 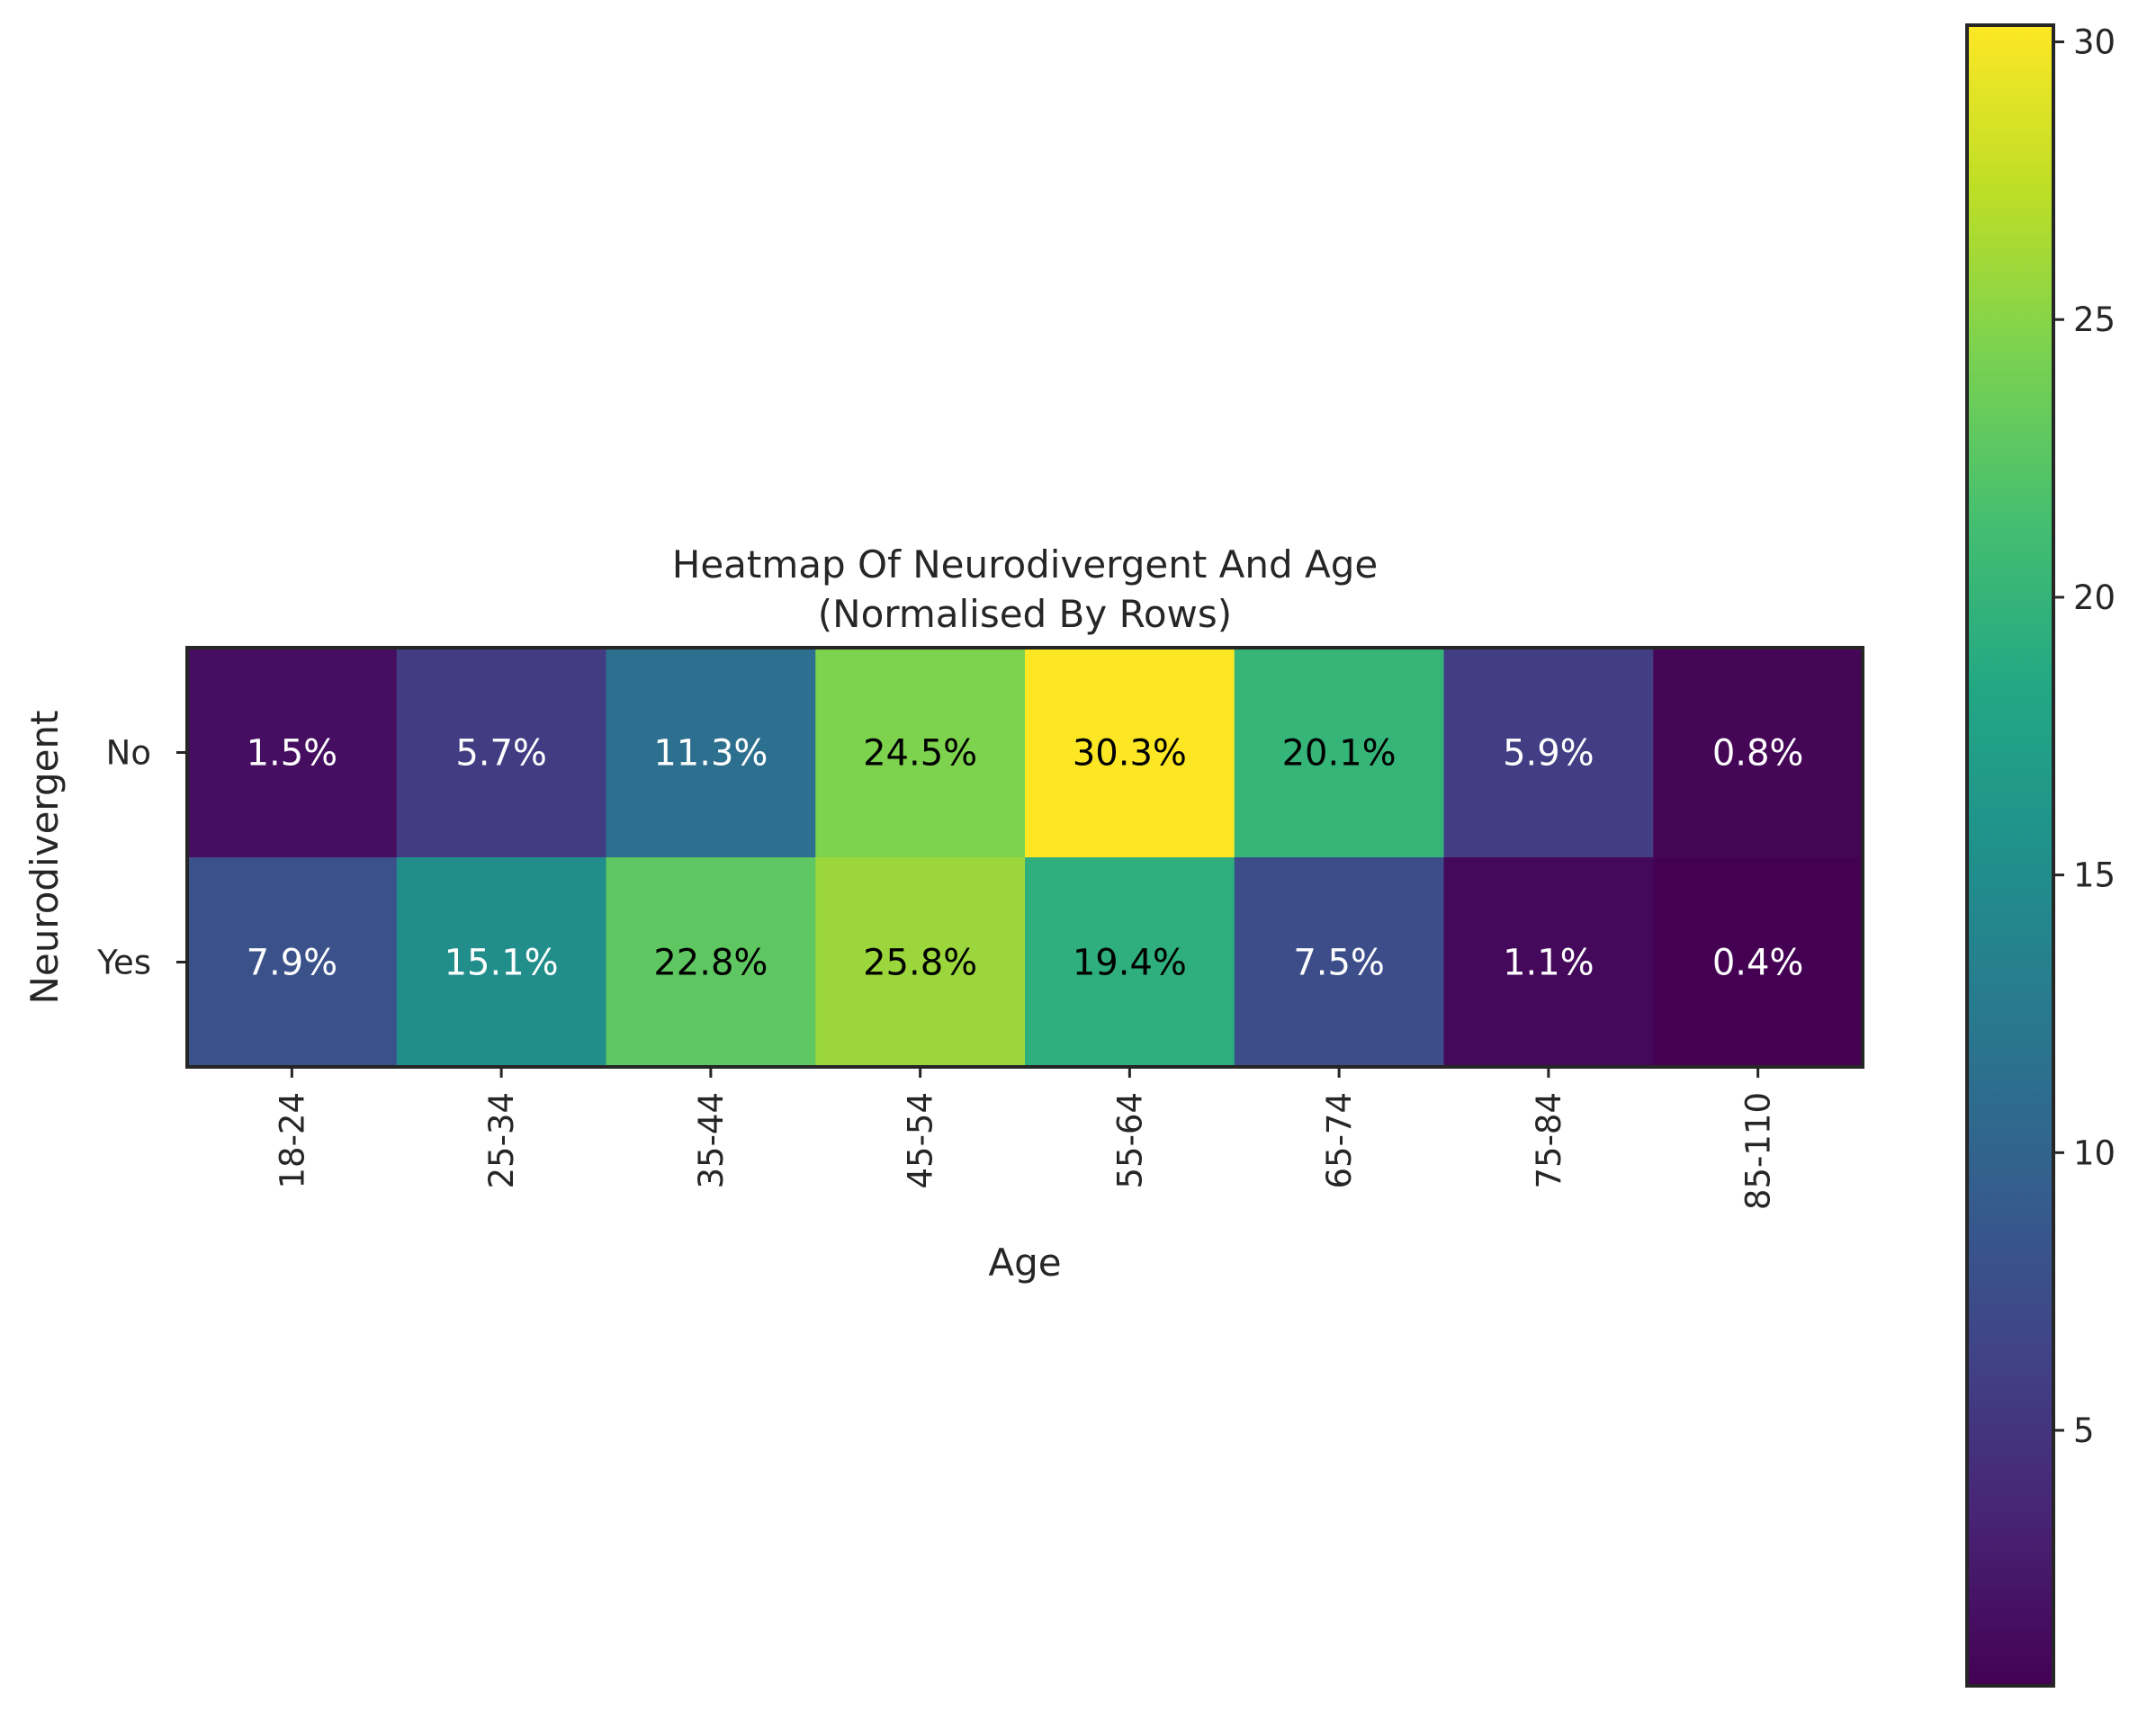 I want to click on y-tick-label: No, so click(x=128, y=754).